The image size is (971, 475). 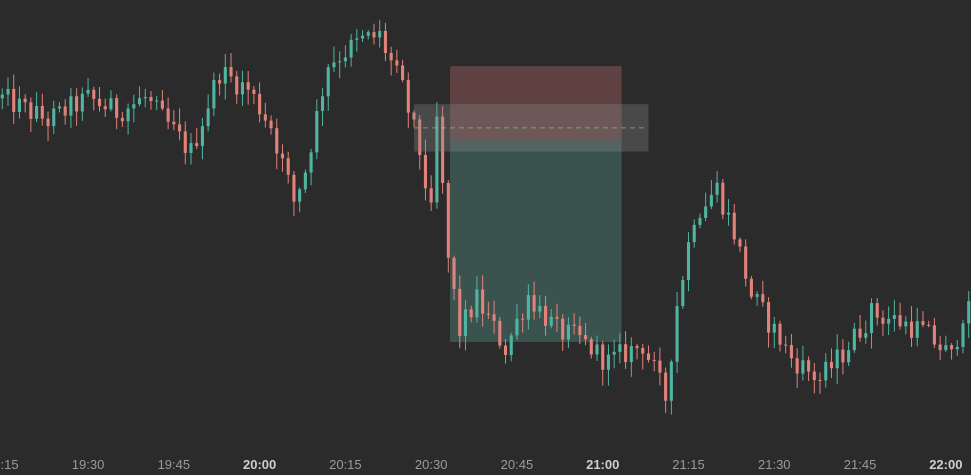 What do you see at coordinates (531, 128) in the screenshot?
I see `position-overlay` at bounding box center [531, 128].